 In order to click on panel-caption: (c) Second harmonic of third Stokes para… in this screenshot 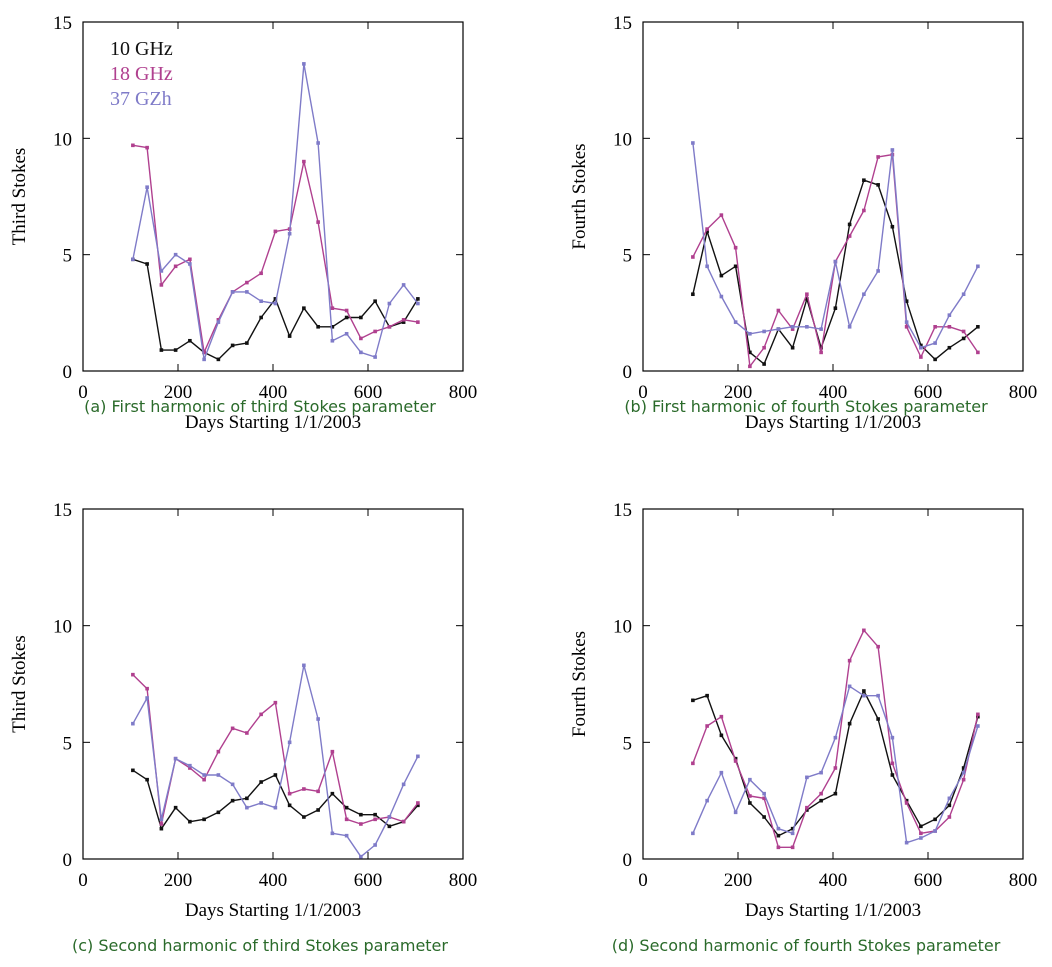, I will do `click(260, 945)`.